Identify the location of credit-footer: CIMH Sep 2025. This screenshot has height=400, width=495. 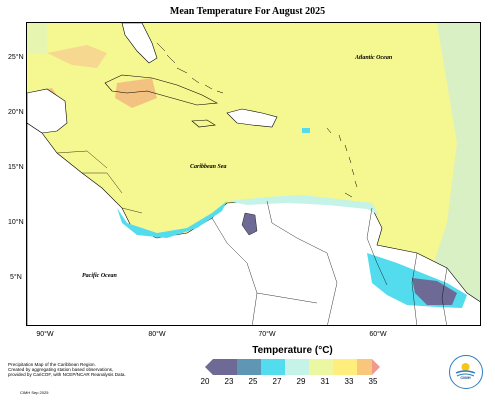
(34, 392).